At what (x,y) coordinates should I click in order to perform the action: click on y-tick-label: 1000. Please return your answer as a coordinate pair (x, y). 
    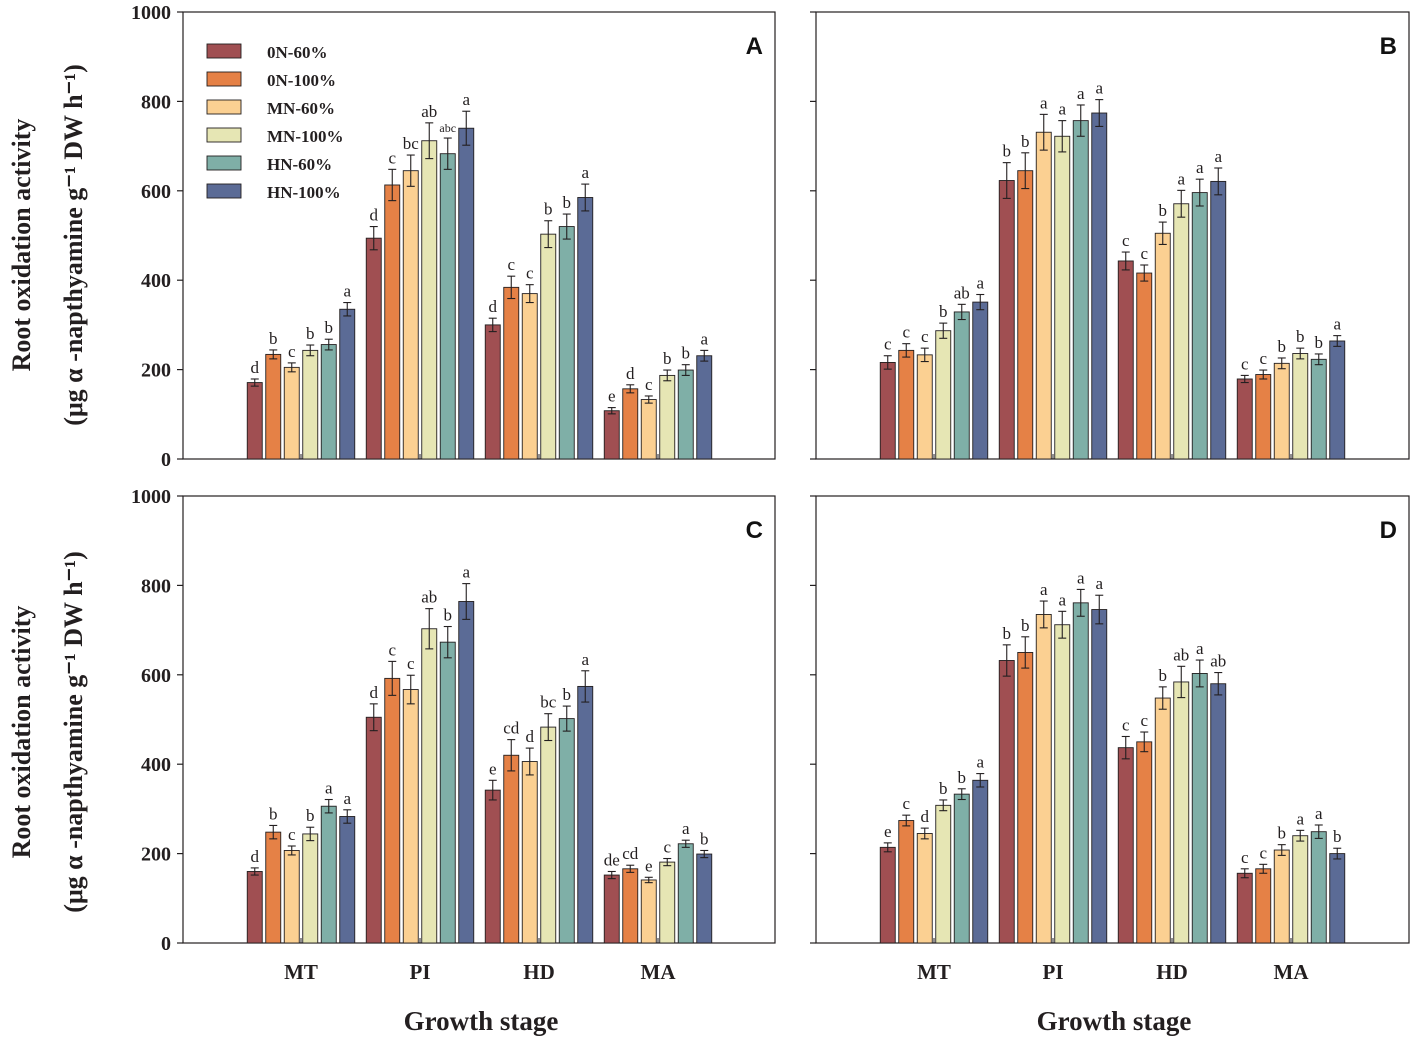
    Looking at the image, I should click on (151, 13).